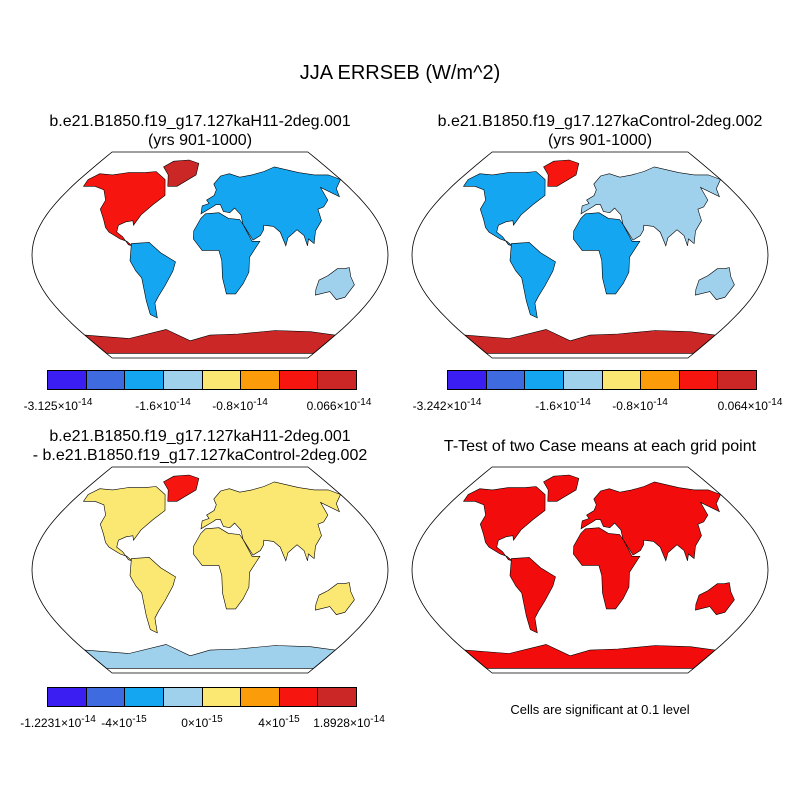  Describe the element at coordinates (200, 436) in the screenshot. I see `panel3-title: b.e21.B1850.f19_g17.127kaH11-2deg.001` at that location.